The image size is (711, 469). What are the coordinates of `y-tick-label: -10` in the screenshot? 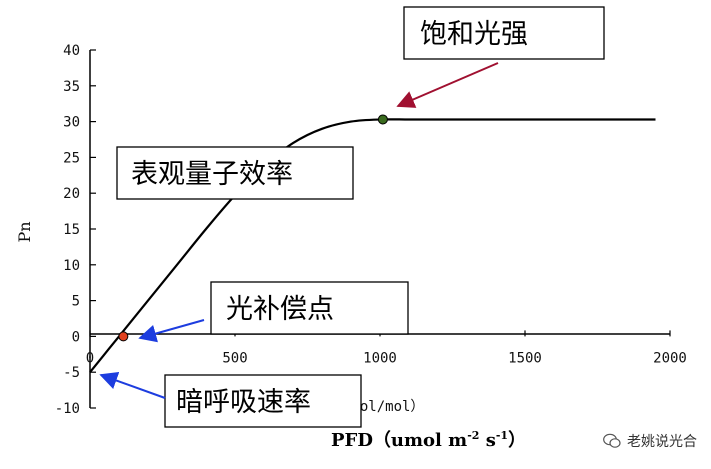 It's located at (67, 409).